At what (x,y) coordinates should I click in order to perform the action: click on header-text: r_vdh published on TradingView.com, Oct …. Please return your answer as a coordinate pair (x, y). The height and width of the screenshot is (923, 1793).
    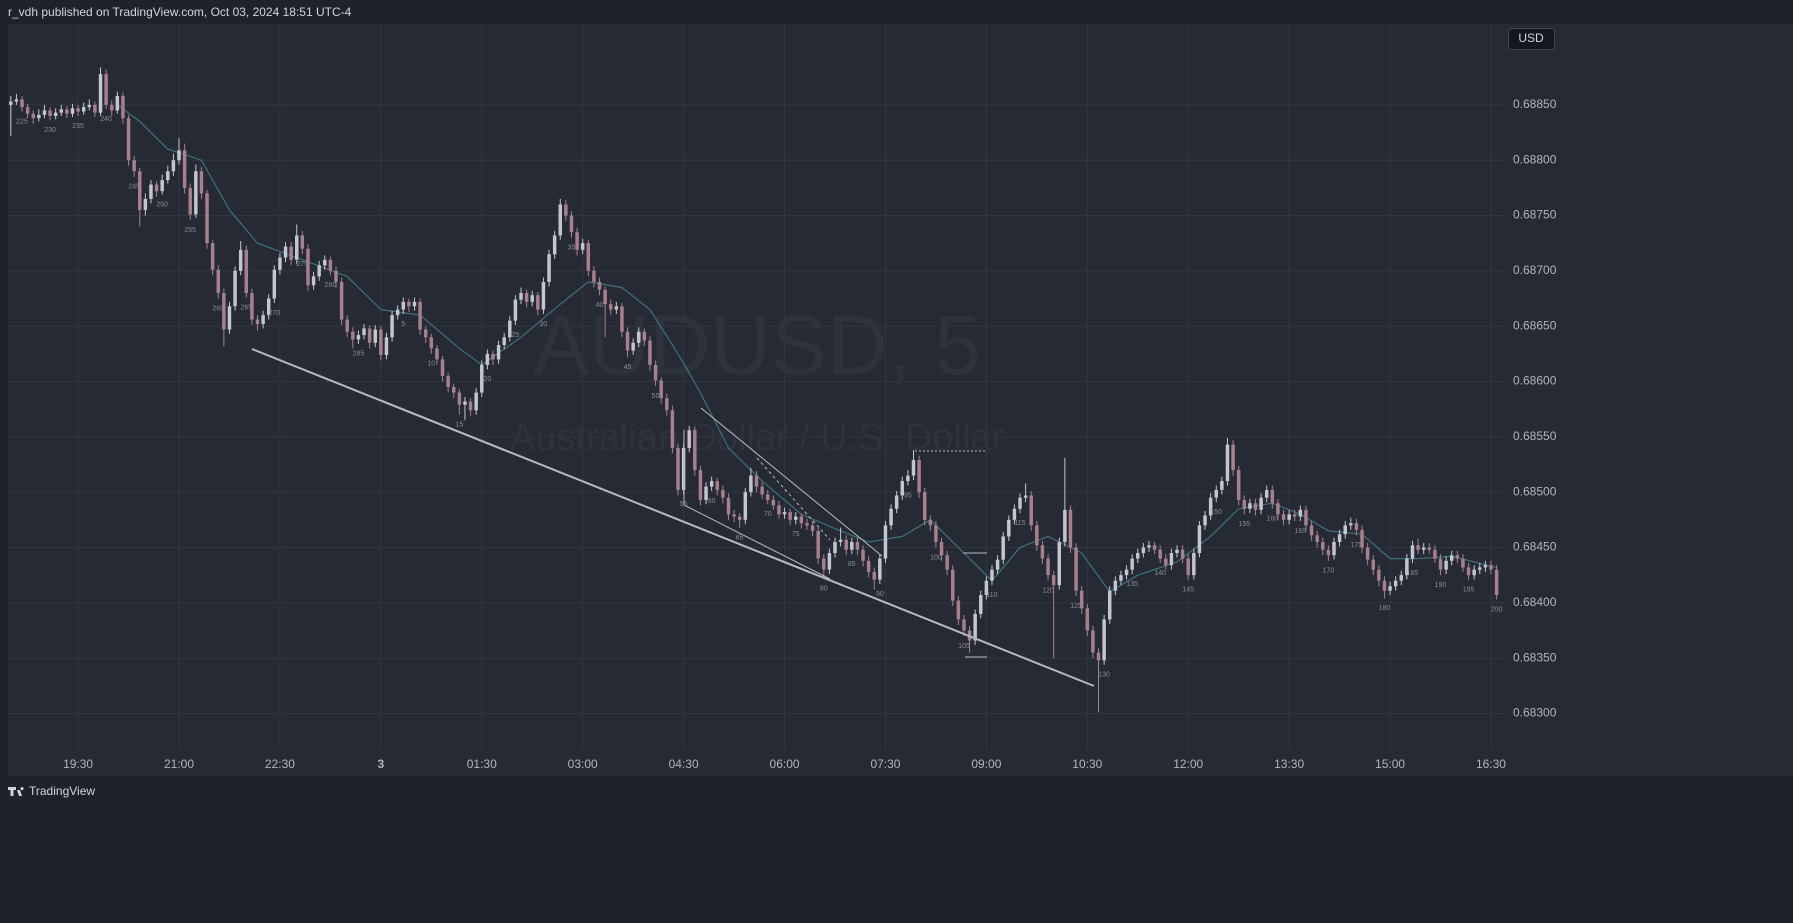
    Looking at the image, I should click on (180, 12).